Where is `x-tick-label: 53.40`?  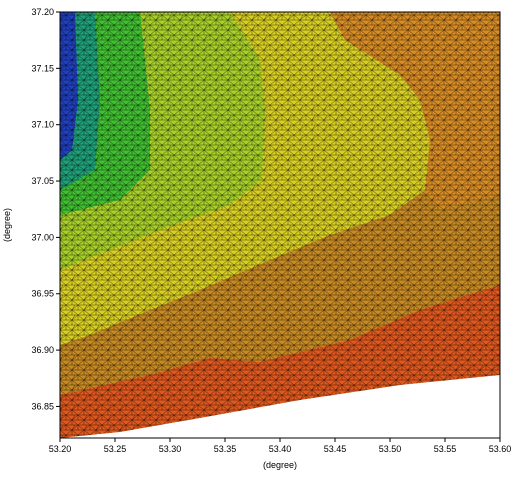
x-tick-label: 53.40 is located at coordinates (280, 449).